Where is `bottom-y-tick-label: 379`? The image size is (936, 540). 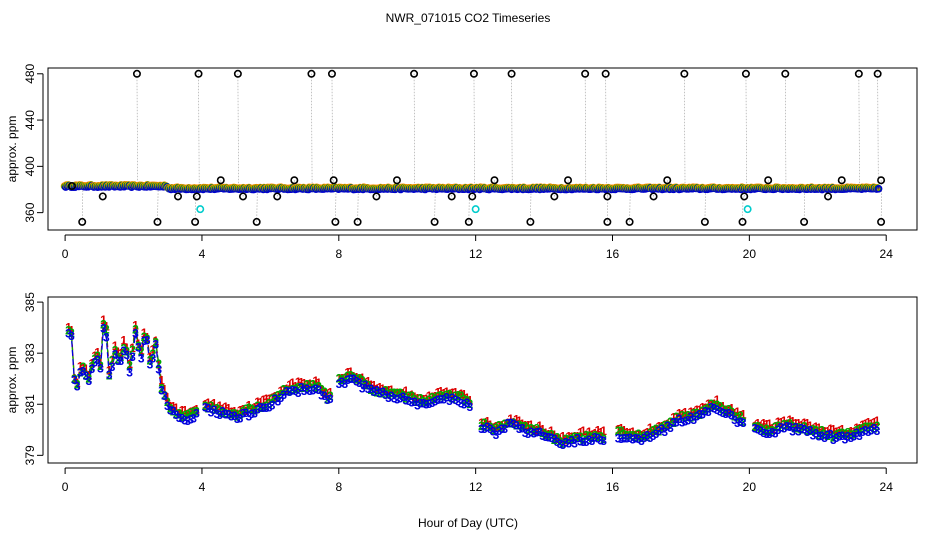 bottom-y-tick-label: 379 is located at coordinates (30, 455).